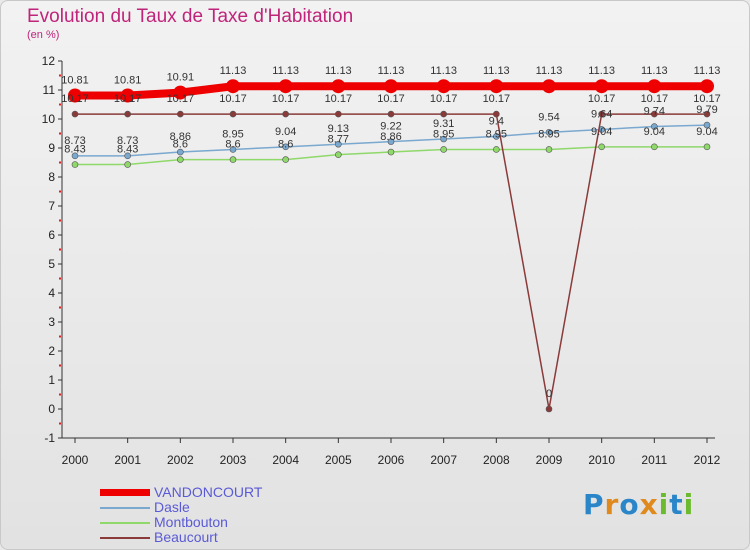 This screenshot has height=550, width=750. I want to click on x-tick-label: 2011, so click(654, 460).